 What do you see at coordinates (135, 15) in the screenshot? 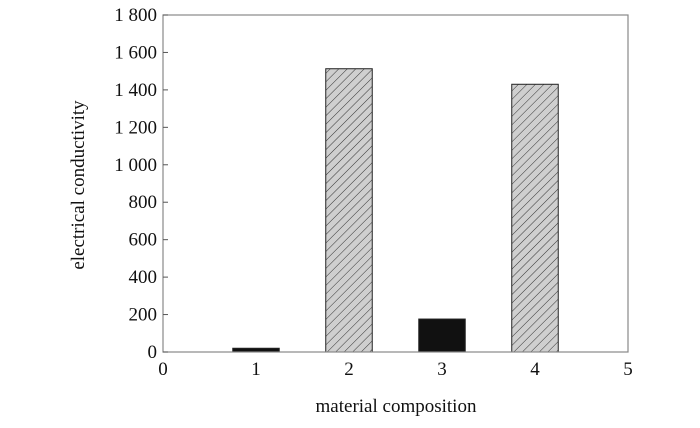
I see `y-tick-label: 1 800` at bounding box center [135, 15].